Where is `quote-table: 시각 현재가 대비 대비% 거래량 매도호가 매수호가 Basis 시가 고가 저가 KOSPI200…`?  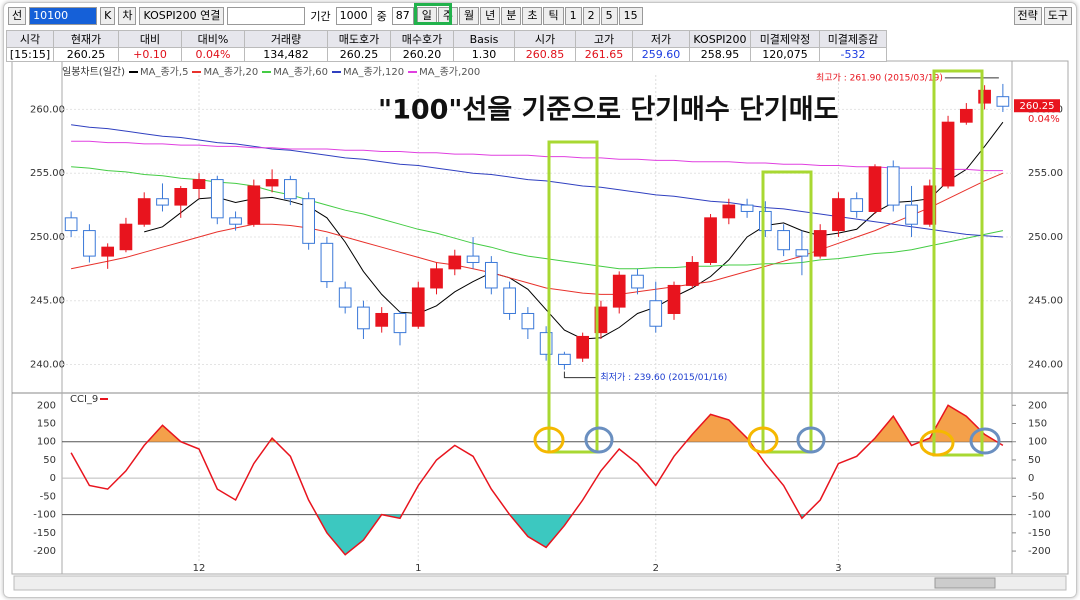 quote-table: 시각 현재가 대비 대비% 거래량 매도호가 매수호가 Basis 시가 고가 저가 KOSPI200… is located at coordinates (446, 46).